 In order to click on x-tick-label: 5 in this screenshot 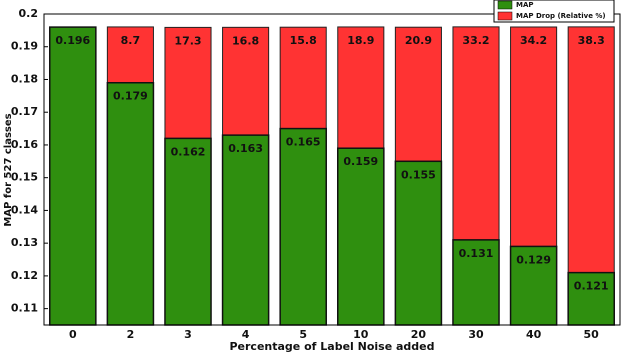, I will do `click(303, 334)`.